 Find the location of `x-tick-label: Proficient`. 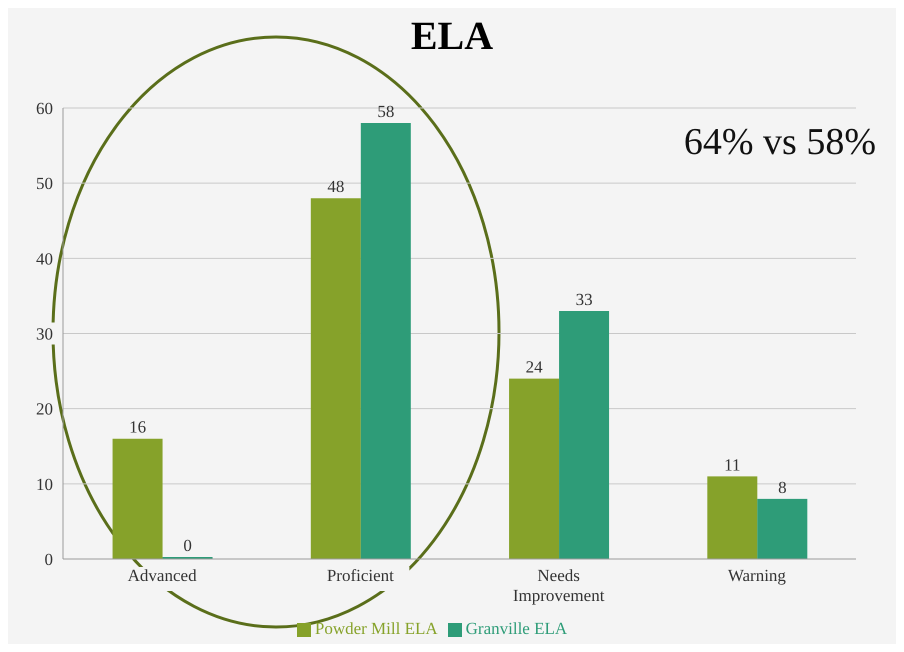

x-tick-label: Proficient is located at coordinates (360, 575).